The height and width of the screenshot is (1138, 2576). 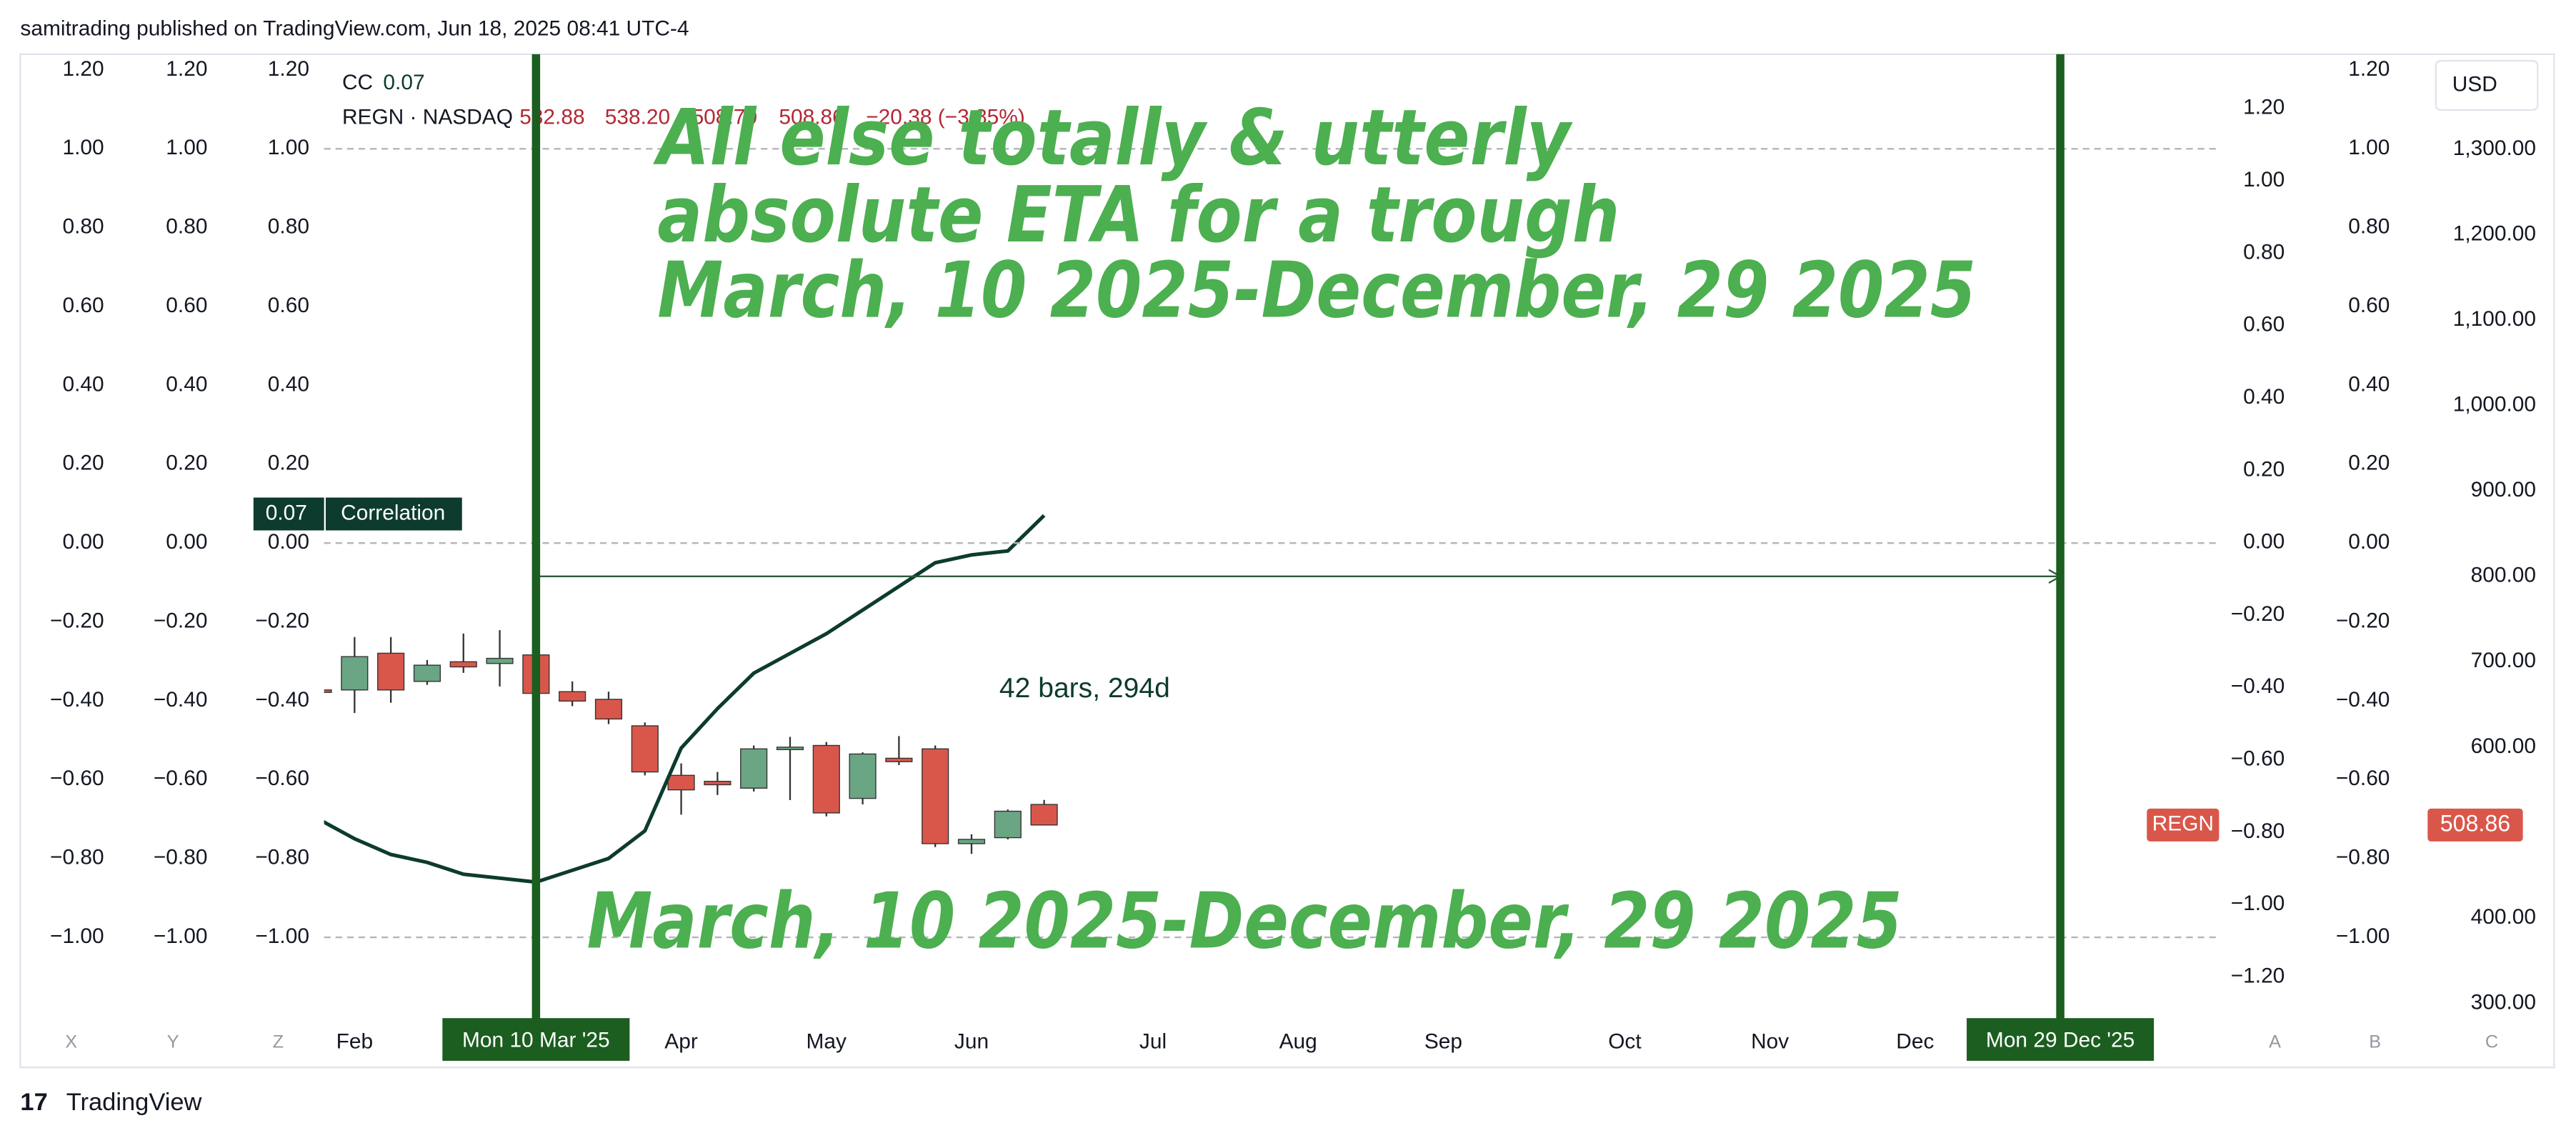 I want to click on y2-tick-label: 1.20, so click(x=2264, y=107).